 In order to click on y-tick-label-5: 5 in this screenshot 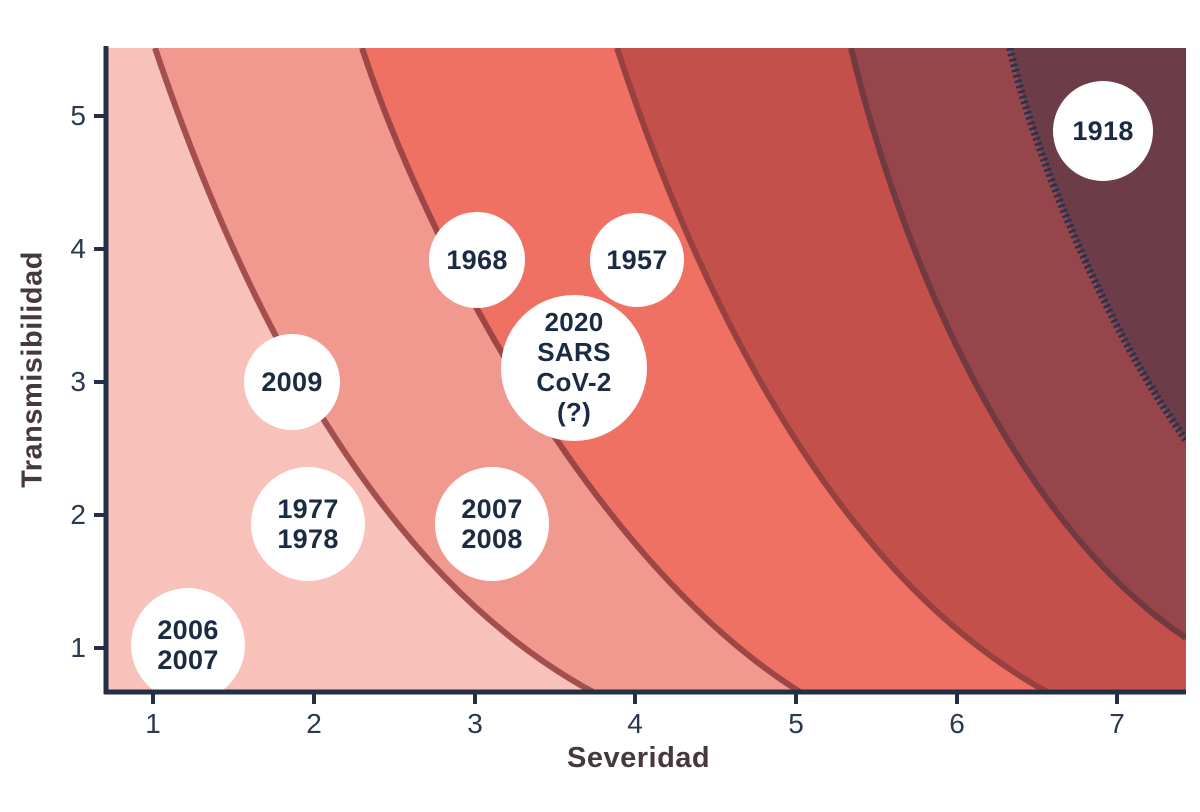, I will do `click(78, 115)`.